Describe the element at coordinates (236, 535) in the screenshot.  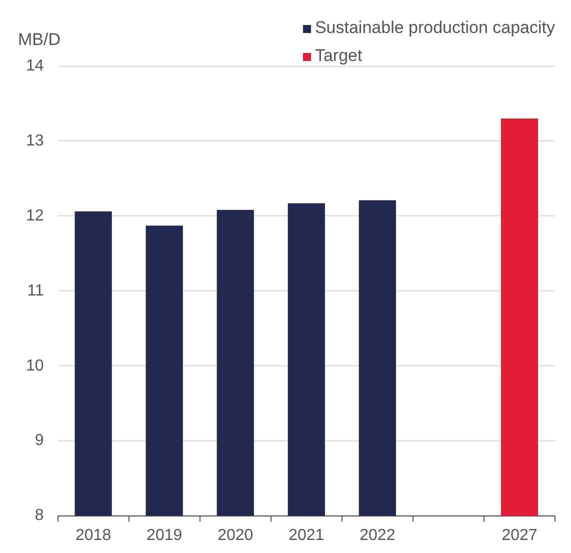
I see `x-tick-label: 2020` at that location.